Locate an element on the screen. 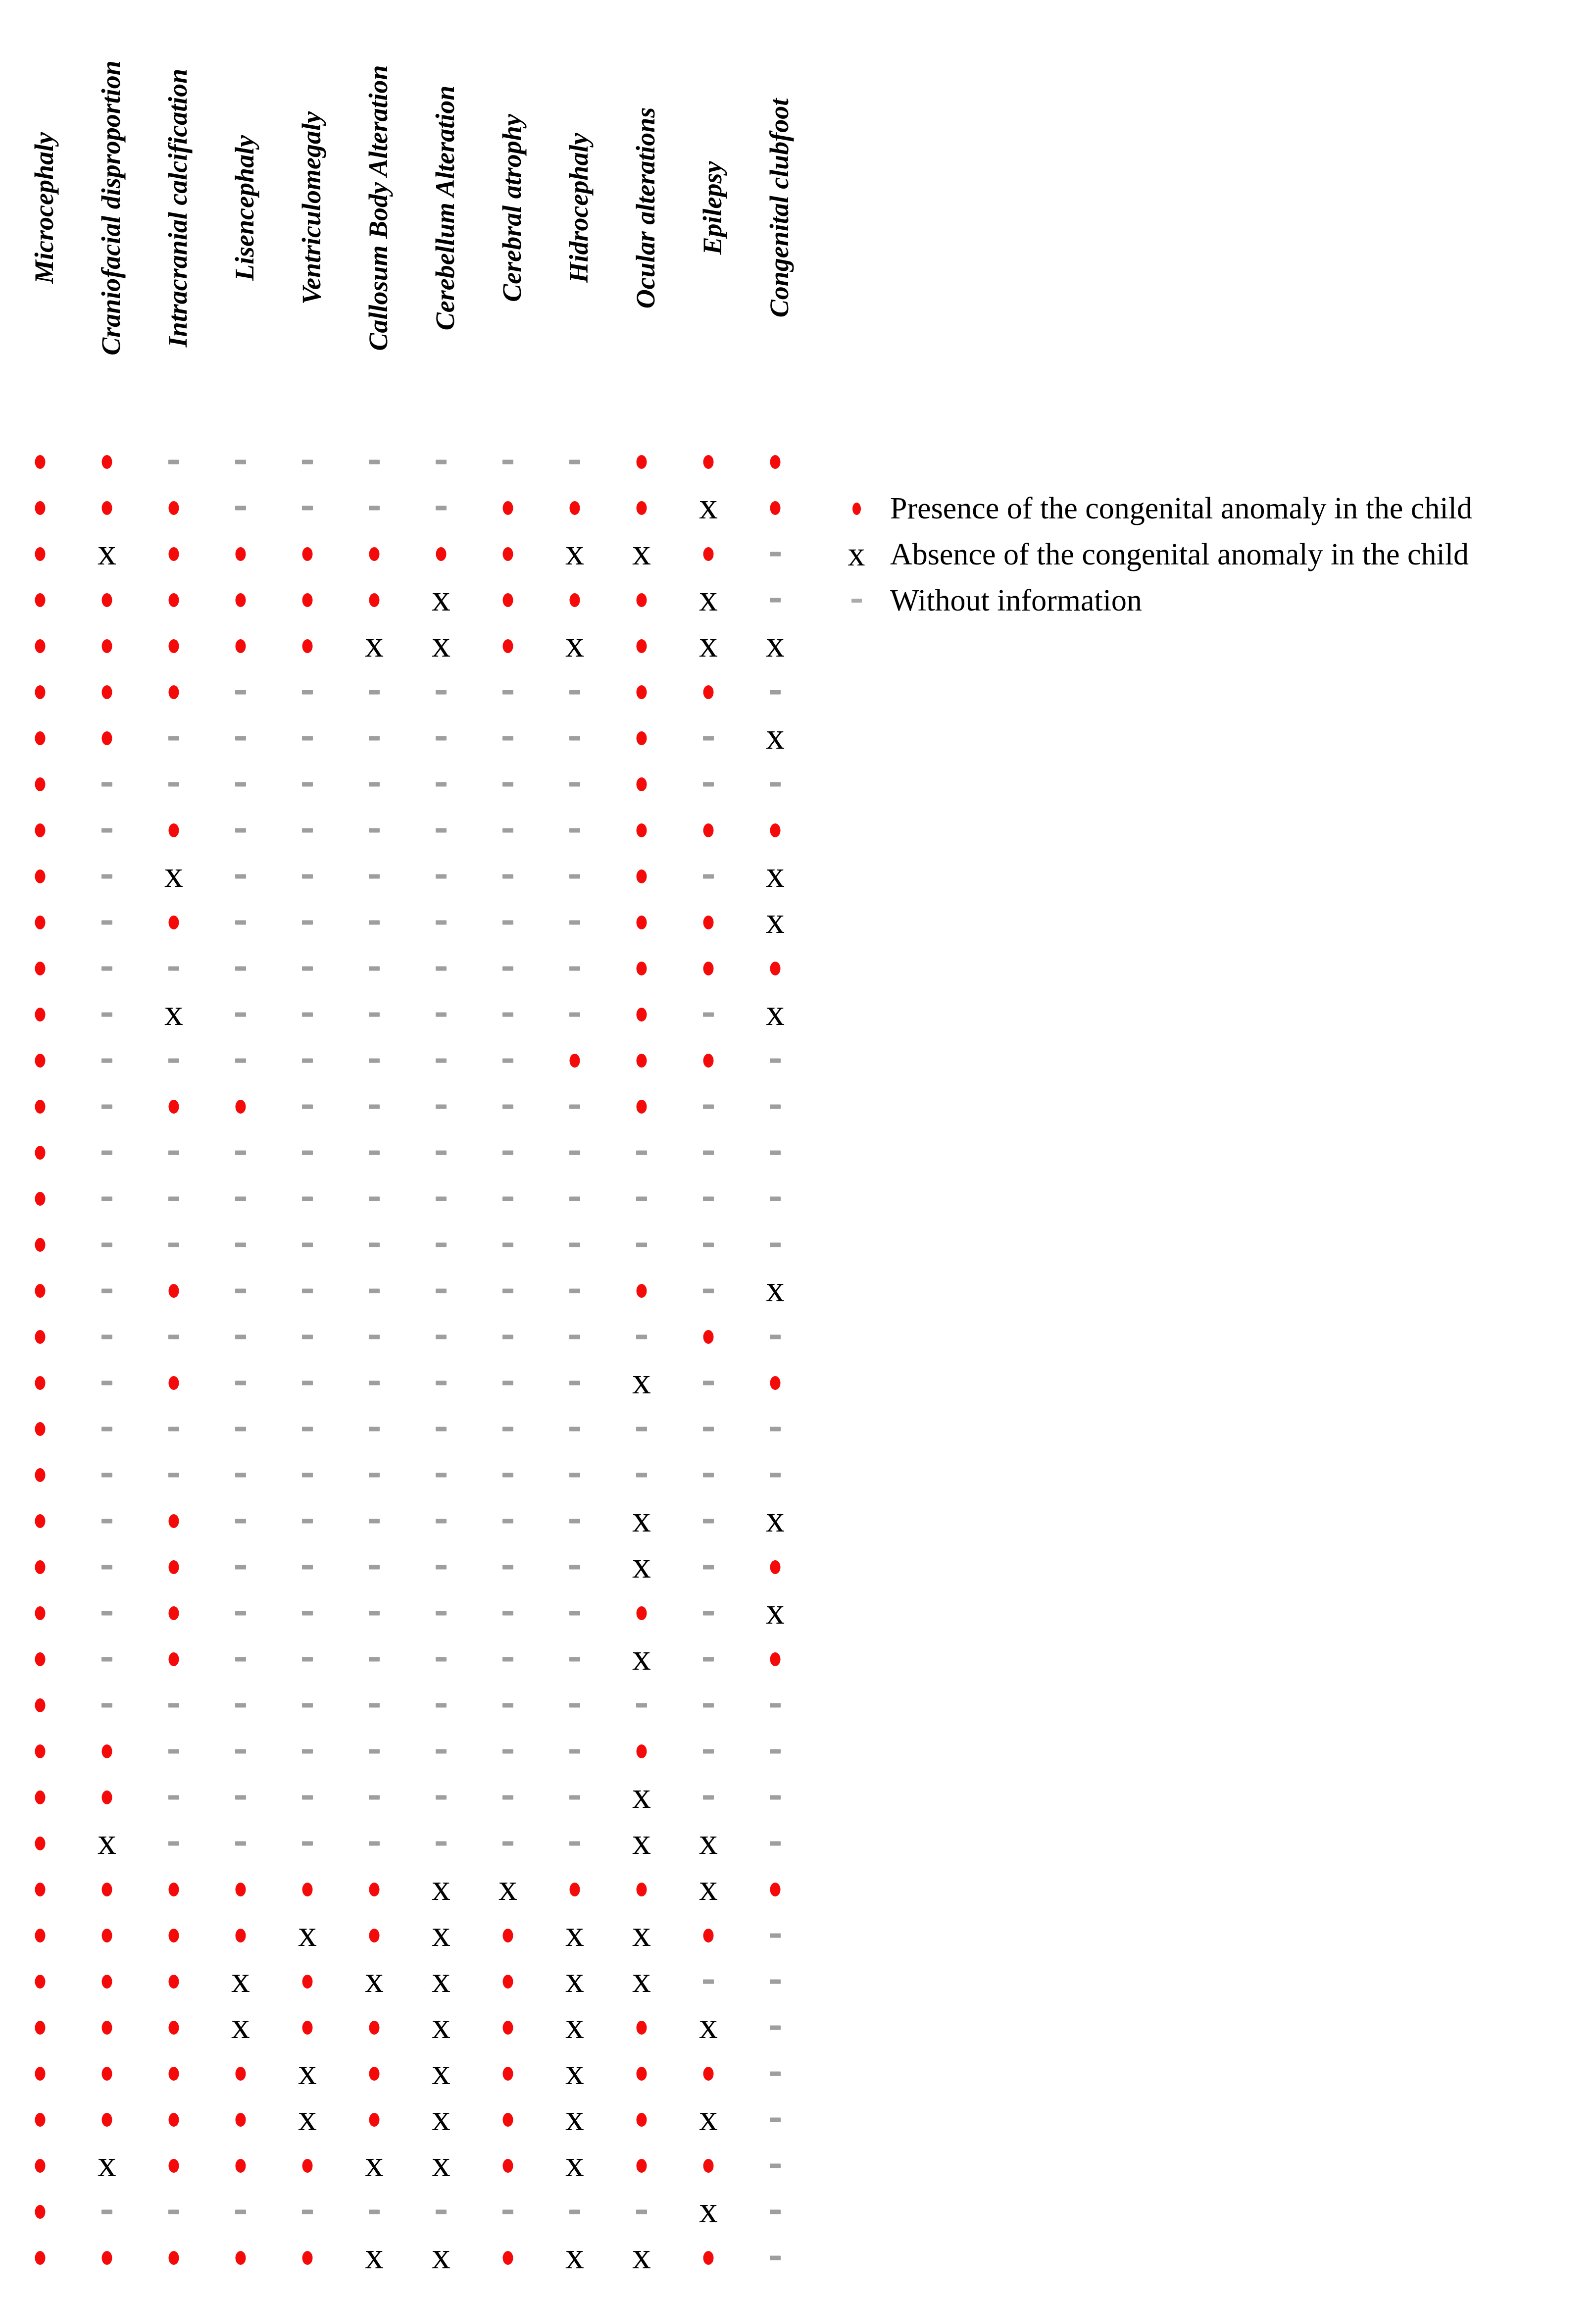  column-header-2: Craniofacial disproportion is located at coordinates (111, 208).